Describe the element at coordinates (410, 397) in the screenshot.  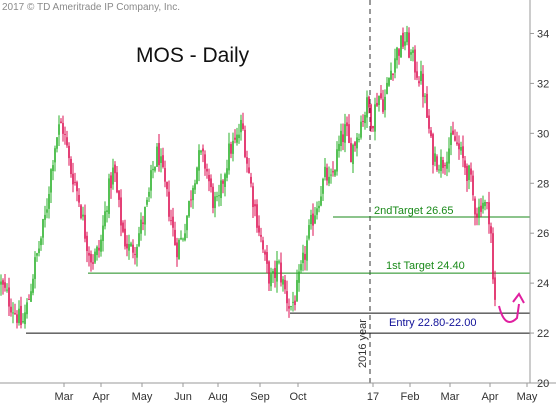
I see `x-tick-label: Feb` at that location.